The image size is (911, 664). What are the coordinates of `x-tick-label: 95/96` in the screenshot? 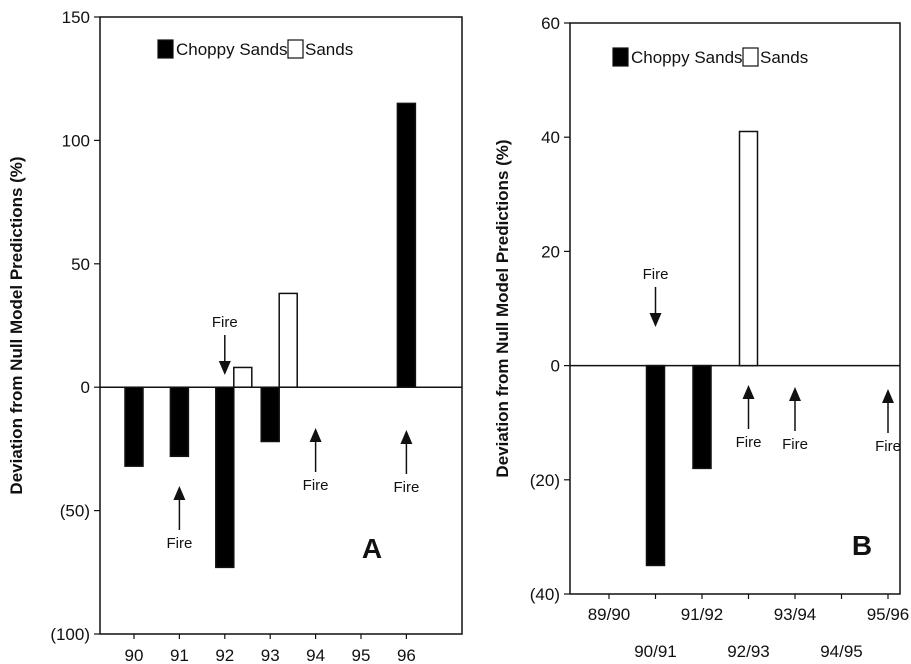 It's located at (888, 614).